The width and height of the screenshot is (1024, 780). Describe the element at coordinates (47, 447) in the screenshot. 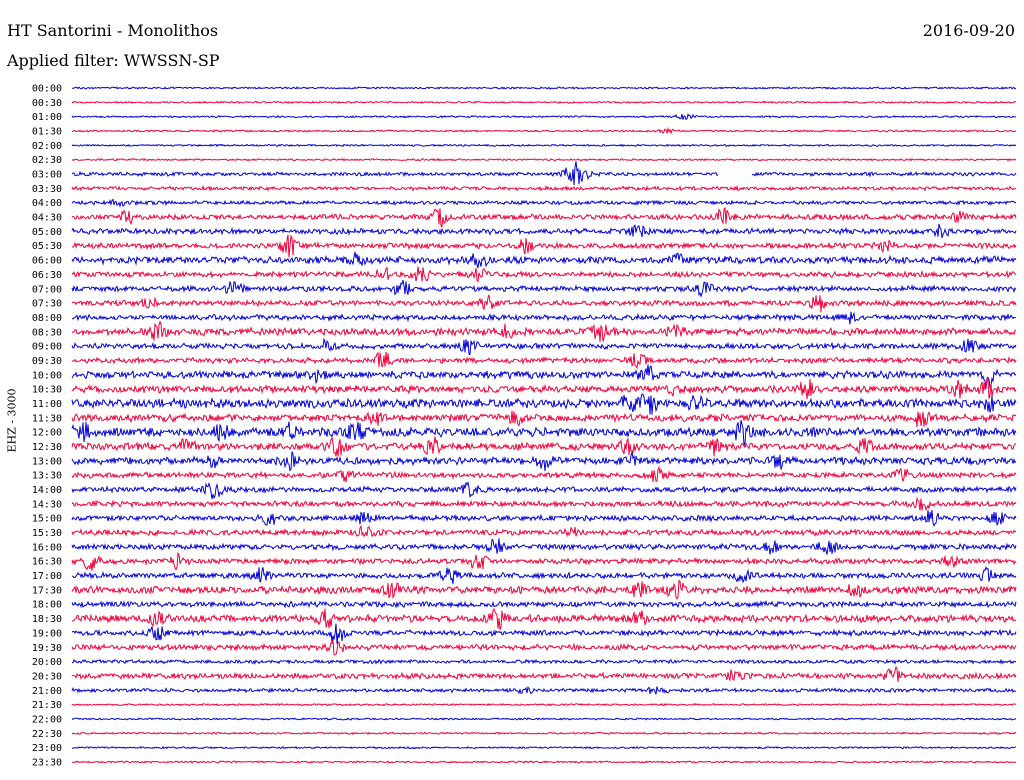

I see `time-label: 12:30` at that location.